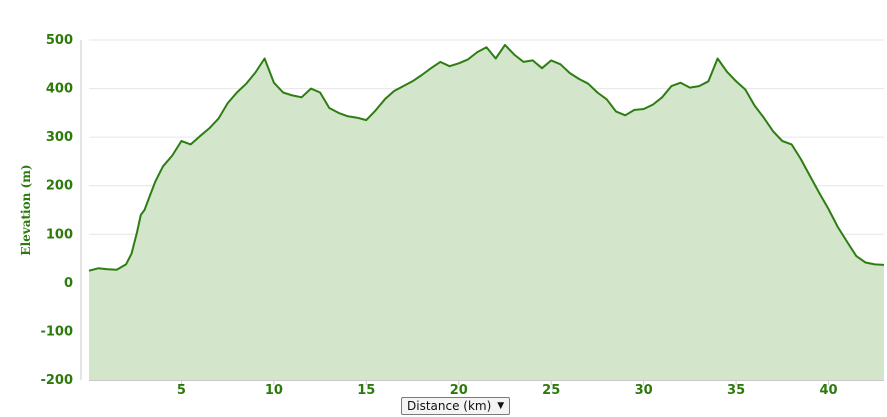 The image size is (887, 417). What do you see at coordinates (449, 406) in the screenshot?
I see `x-axis-unit-label: Distance (km)` at bounding box center [449, 406].